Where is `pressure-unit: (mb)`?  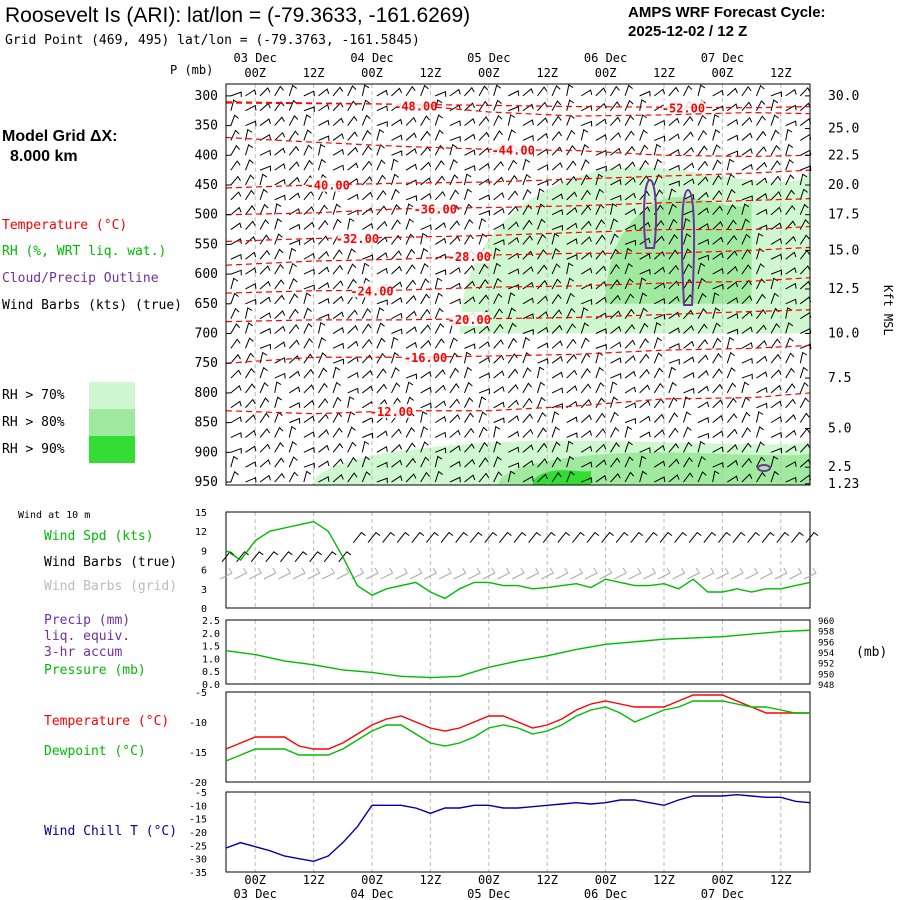
pressure-unit: (mb) is located at coordinates (871, 652).